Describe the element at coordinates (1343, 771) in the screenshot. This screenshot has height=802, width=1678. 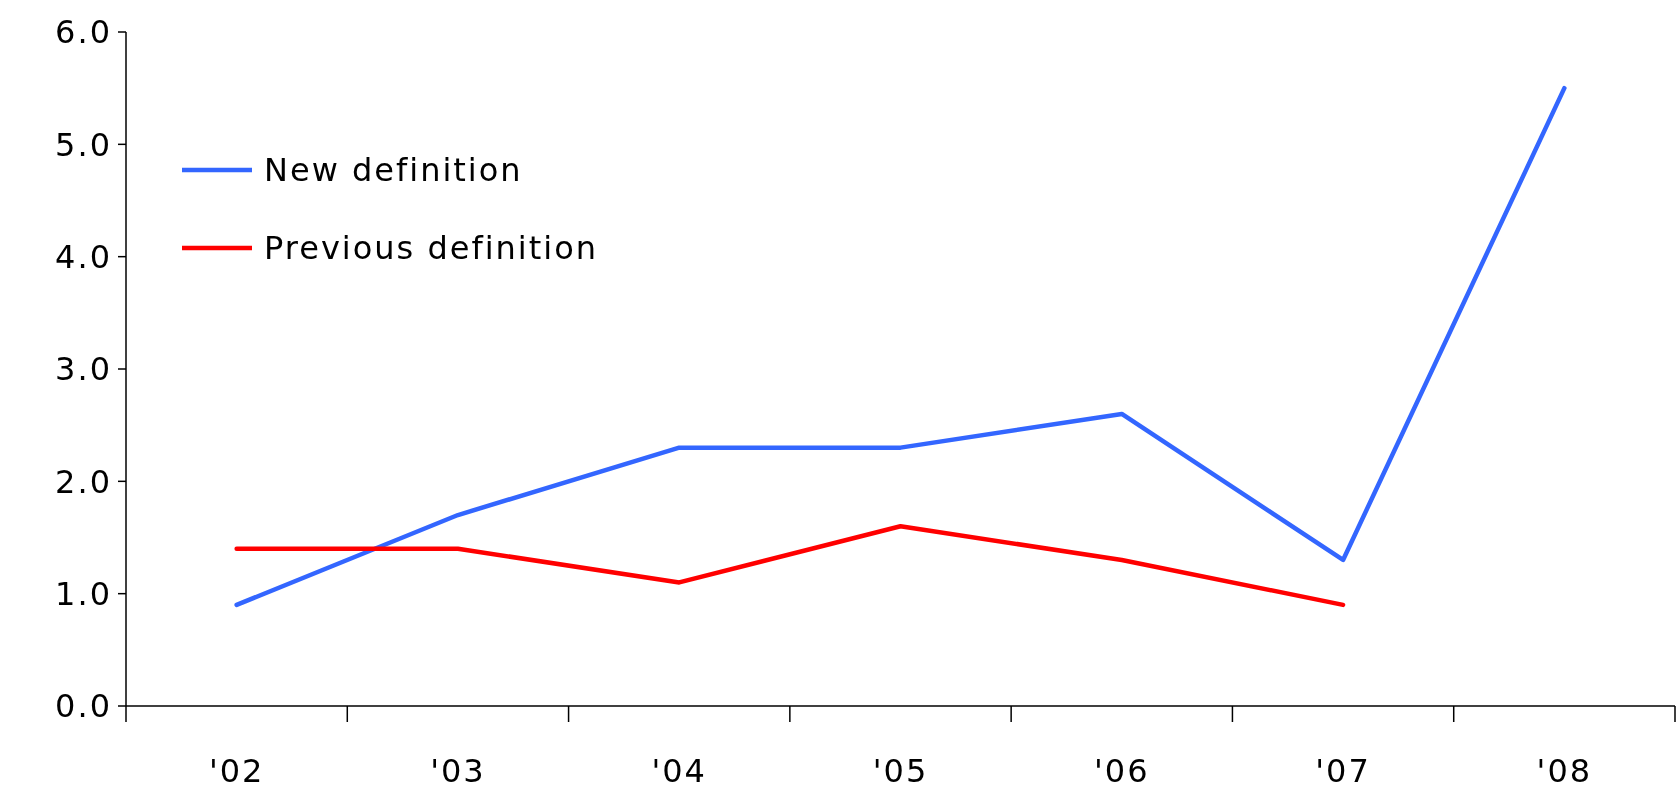
I see `x-tick-label: '07` at that location.